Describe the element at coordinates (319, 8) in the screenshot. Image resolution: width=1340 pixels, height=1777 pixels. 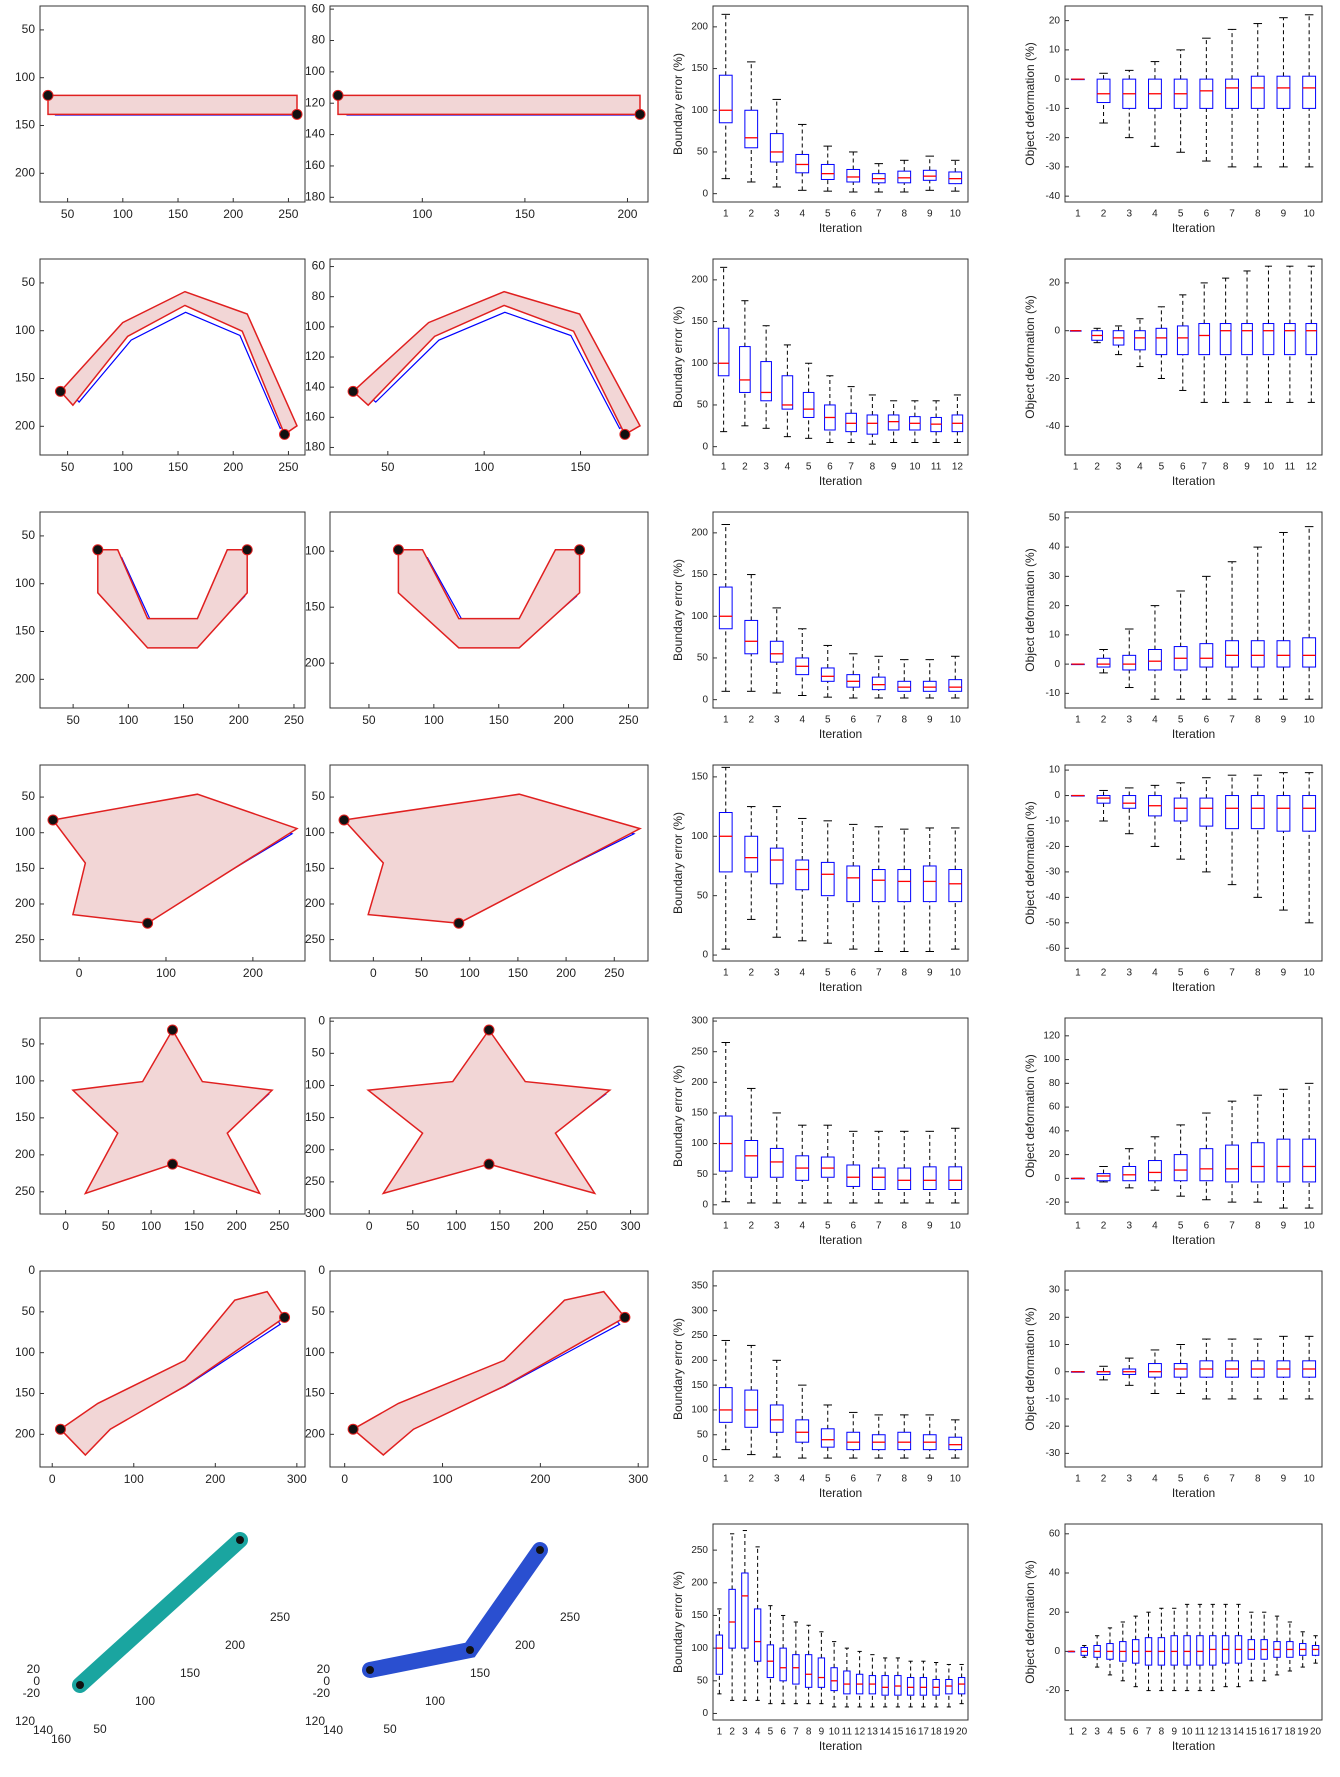
I see `y-tick-label: 60` at that location.